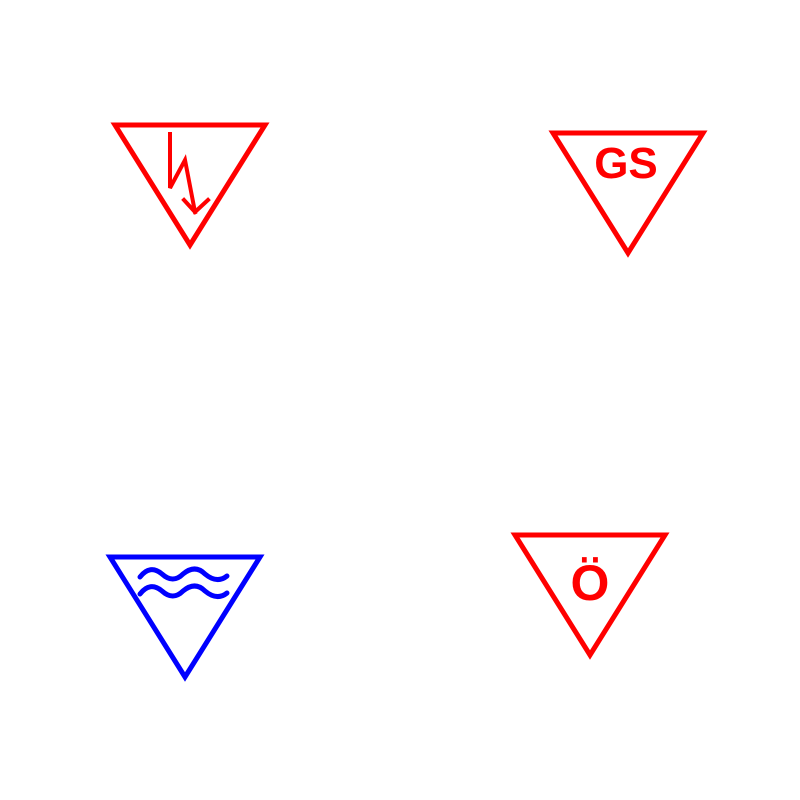 This screenshot has width=800, height=800. I want to click on oe-sign: Ö, so click(590, 595).